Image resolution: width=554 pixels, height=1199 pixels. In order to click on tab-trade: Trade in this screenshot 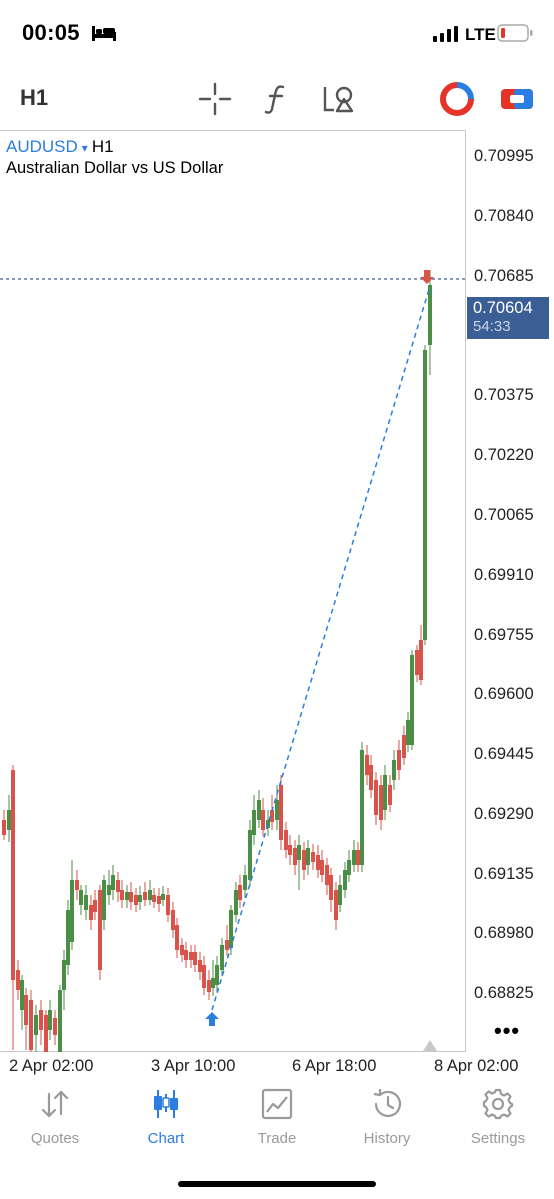, I will do `click(277, 1120)`.